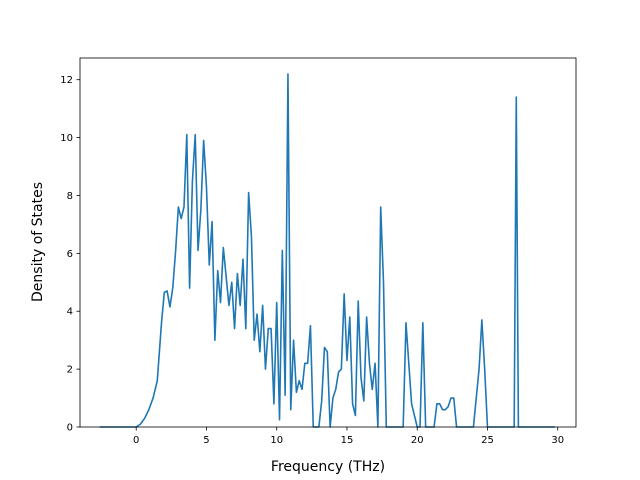  What do you see at coordinates (328, 467) in the screenshot?
I see `x-axis-label: Frequency (THz)` at bounding box center [328, 467].